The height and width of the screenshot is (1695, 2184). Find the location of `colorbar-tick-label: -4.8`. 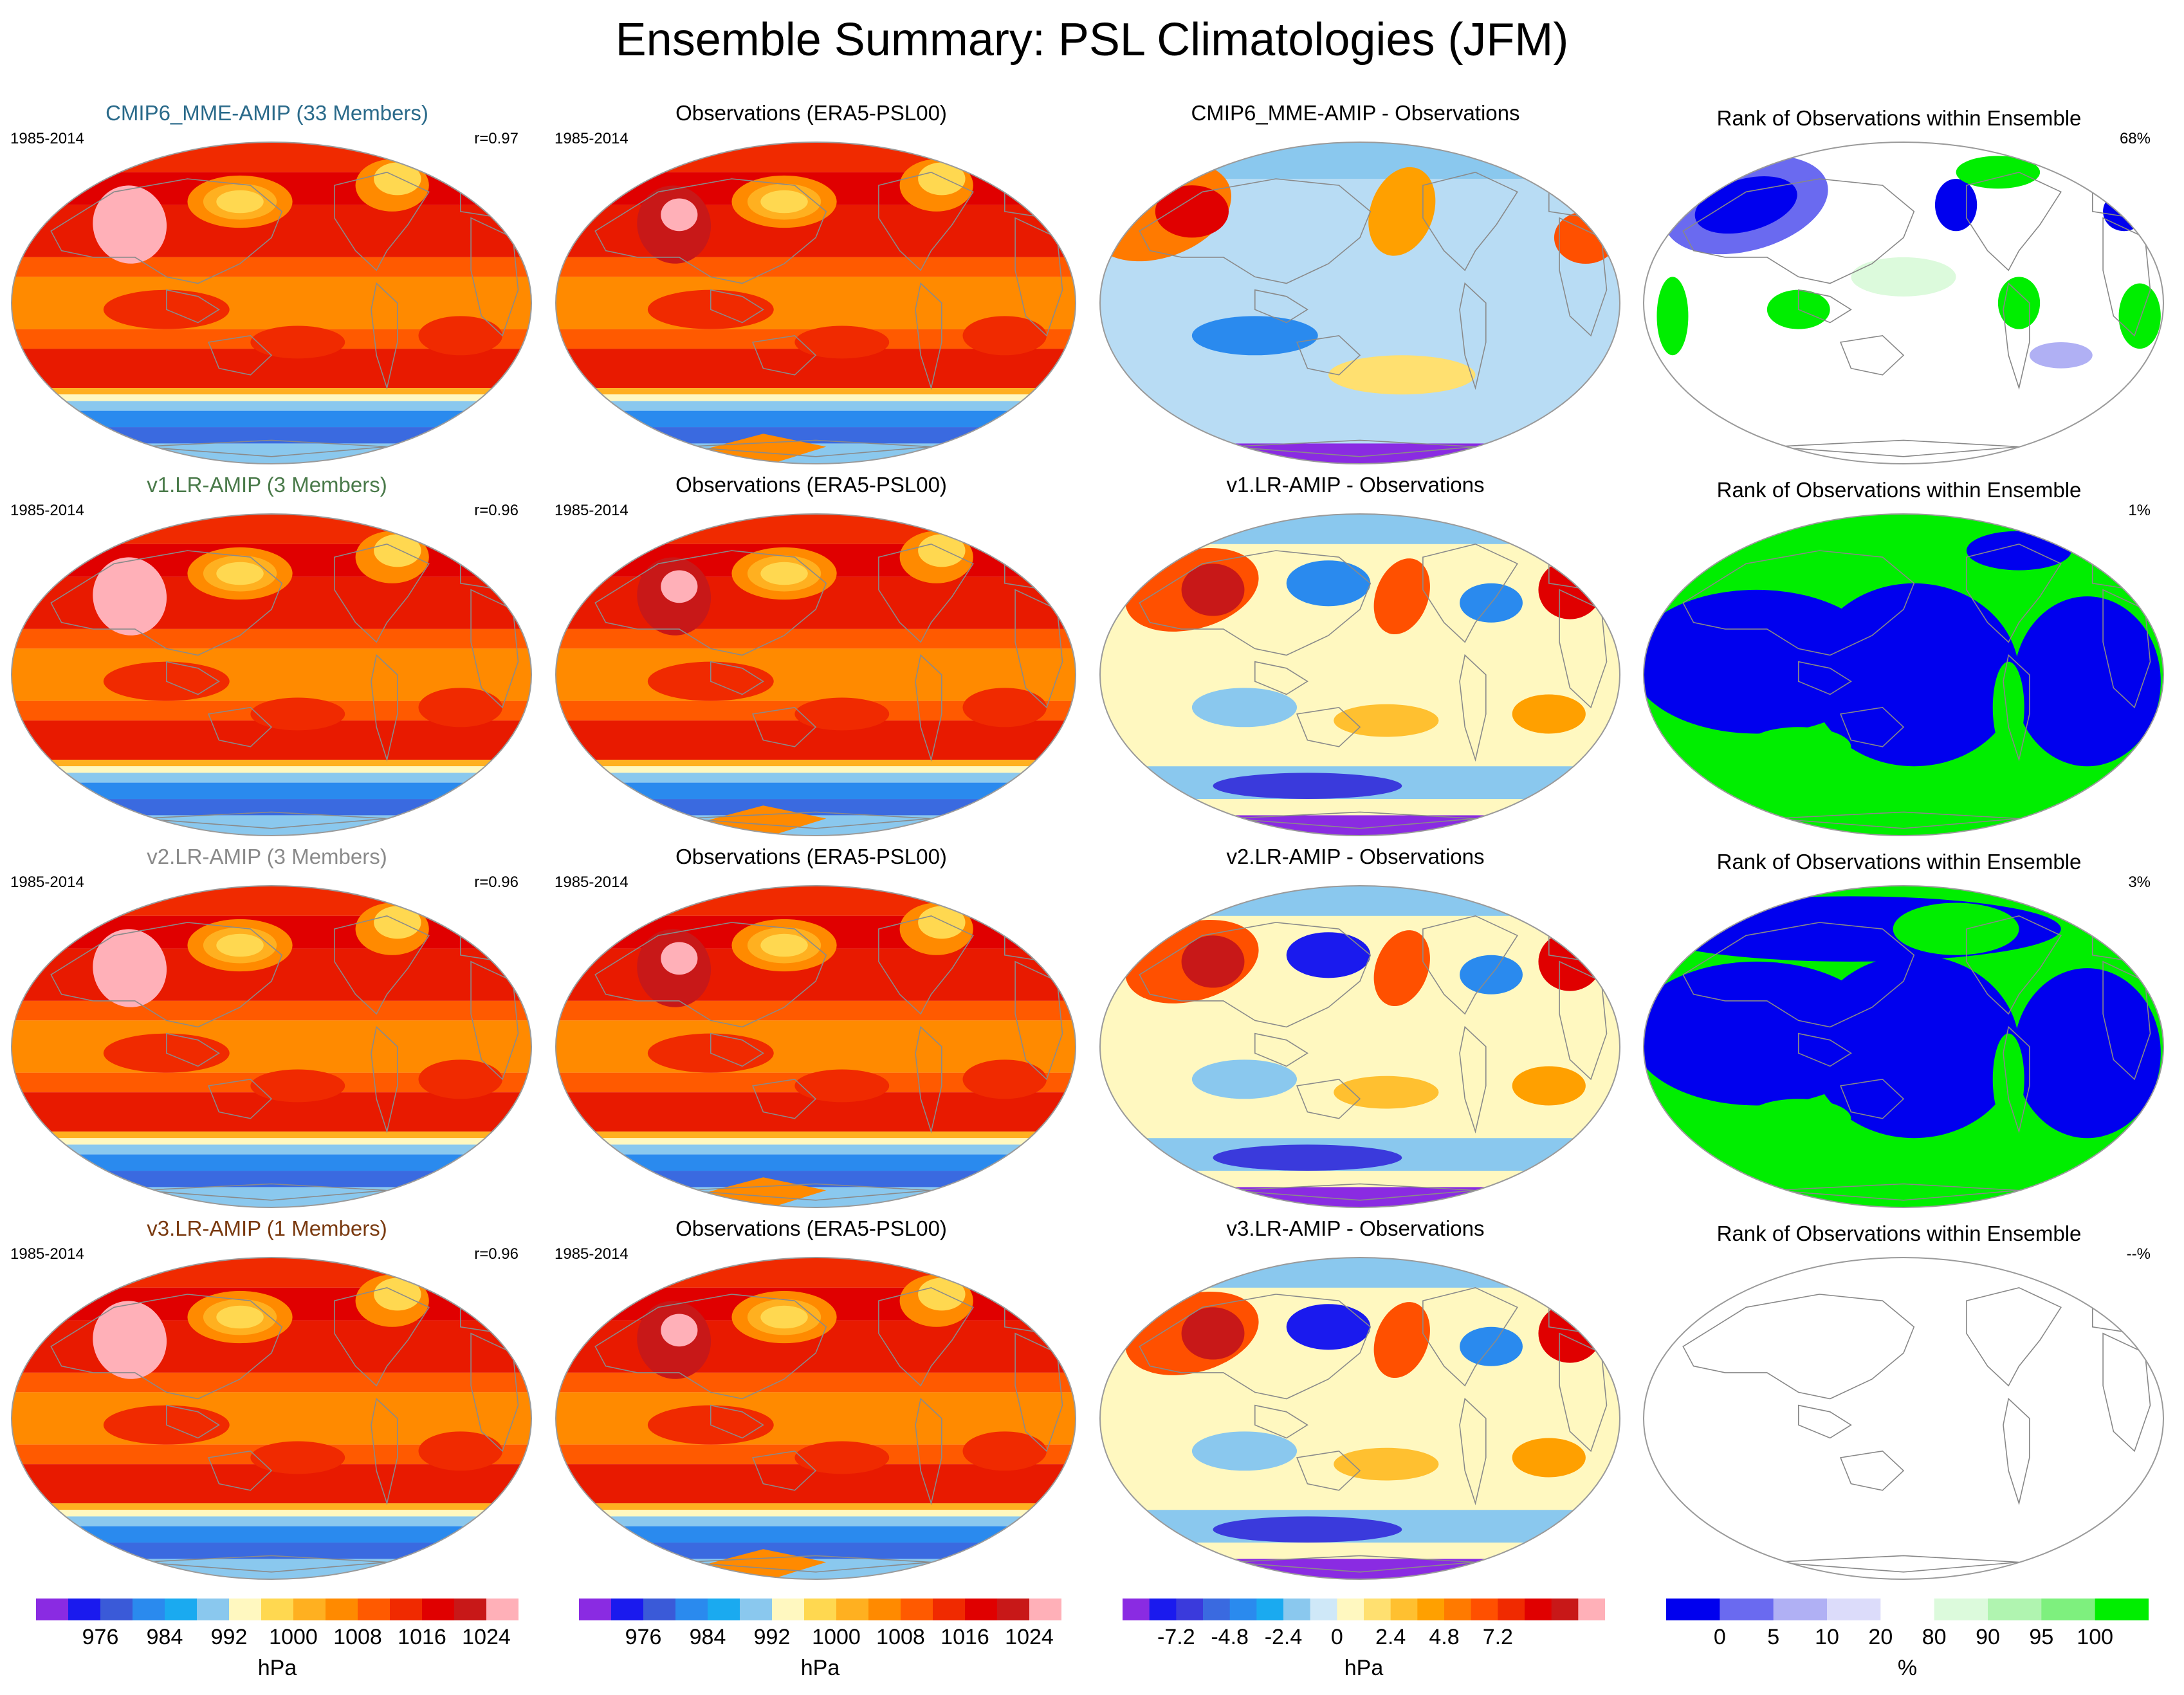

colorbar-tick-label: -4.8 is located at coordinates (1230, 1637).